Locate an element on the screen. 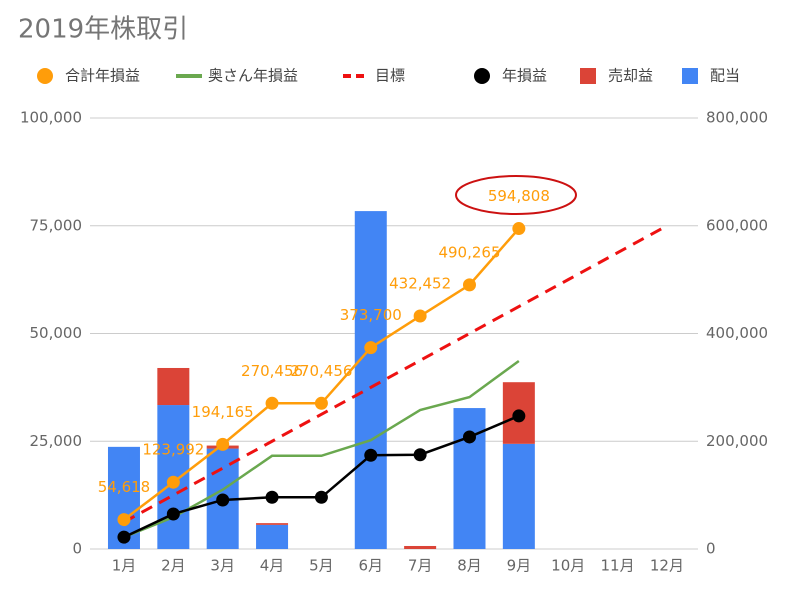 Image resolution: width=791 pixels, height=595 pixels. x-tick-label: 12月 is located at coordinates (667, 566).